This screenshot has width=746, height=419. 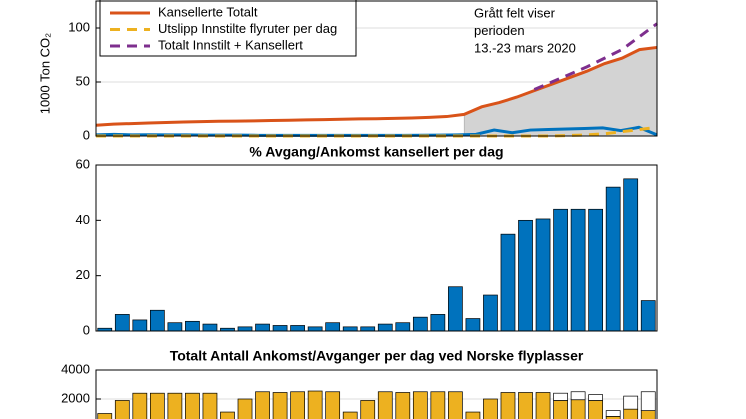 What do you see at coordinates (83, 274) in the screenshot?
I see `y-tick-label: 20` at bounding box center [83, 274].